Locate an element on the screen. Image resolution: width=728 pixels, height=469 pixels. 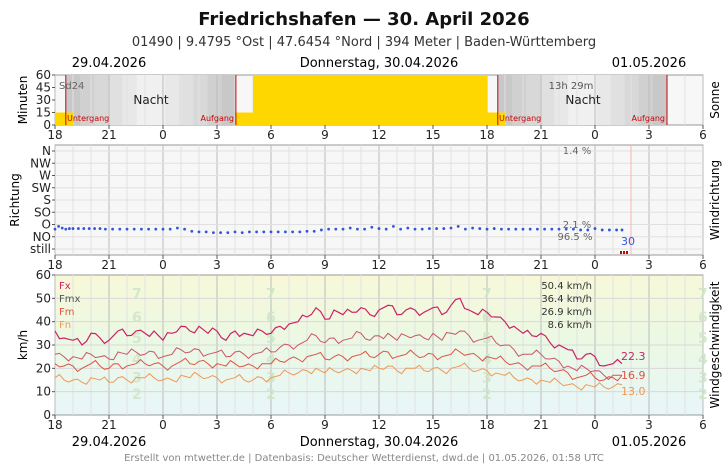
y-tick-label: S is located at coordinates (47, 200).